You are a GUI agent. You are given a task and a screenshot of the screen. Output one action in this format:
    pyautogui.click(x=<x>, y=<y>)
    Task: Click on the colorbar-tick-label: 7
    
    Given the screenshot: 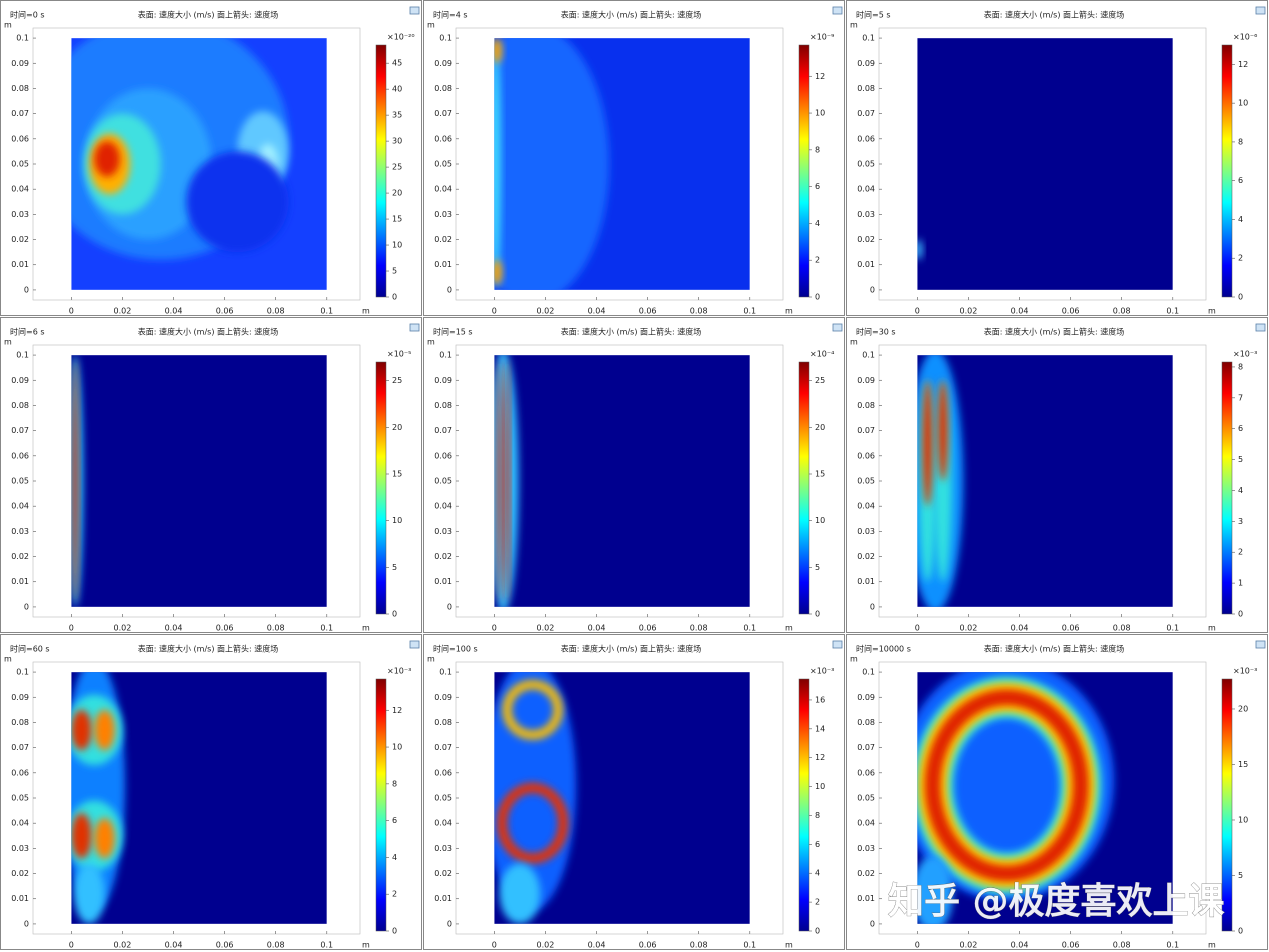 What is the action you would take?
    pyautogui.click(x=1240, y=397)
    